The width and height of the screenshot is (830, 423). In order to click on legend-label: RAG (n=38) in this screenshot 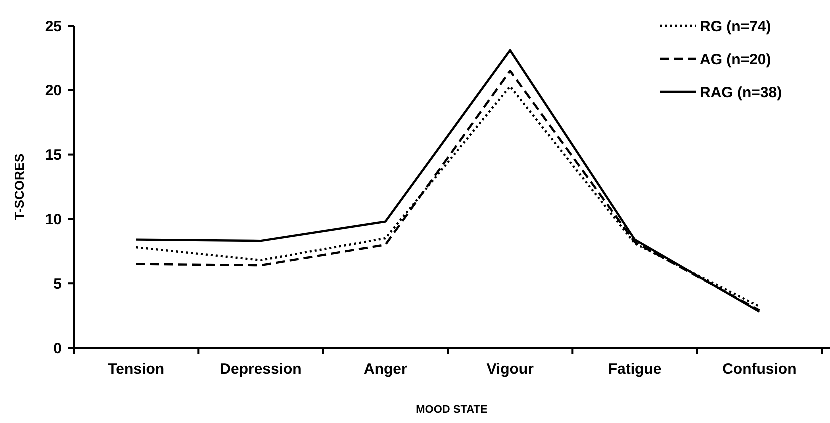, I will do `click(741, 93)`.